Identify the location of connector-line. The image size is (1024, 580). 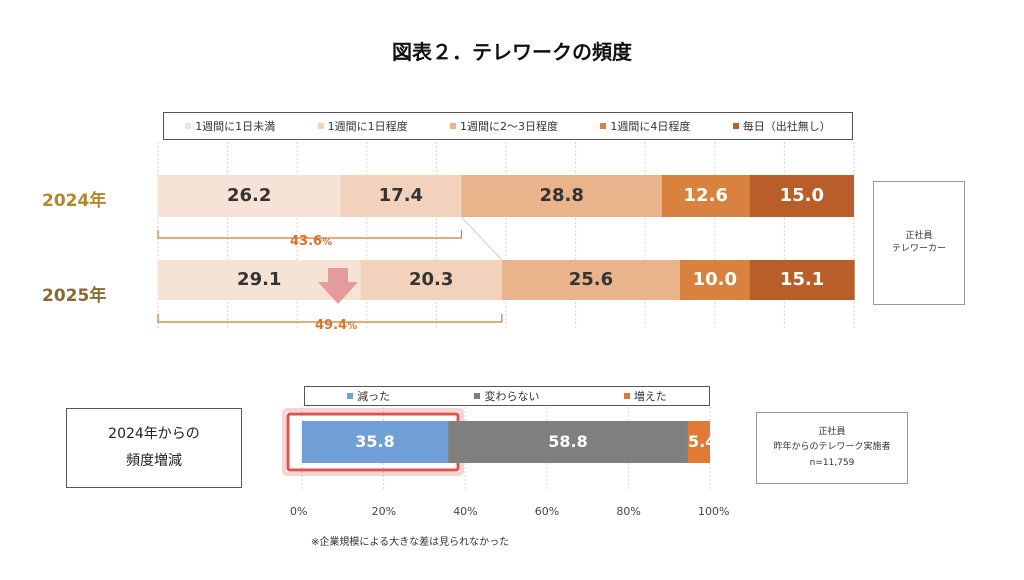
(482, 238).